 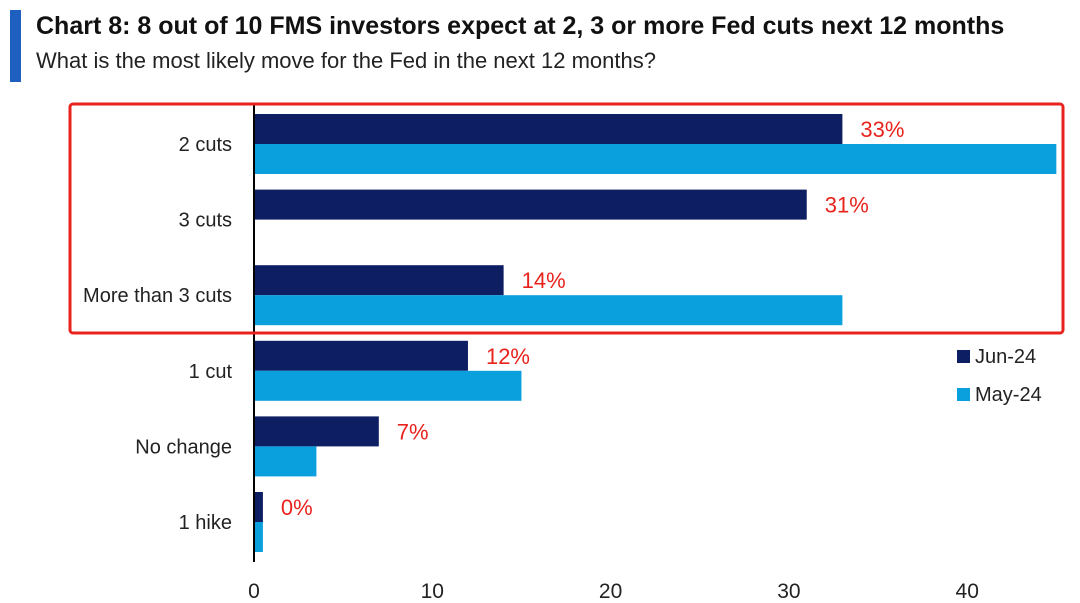 I want to click on legend: Jun-24 May-24, so click(x=999, y=376).